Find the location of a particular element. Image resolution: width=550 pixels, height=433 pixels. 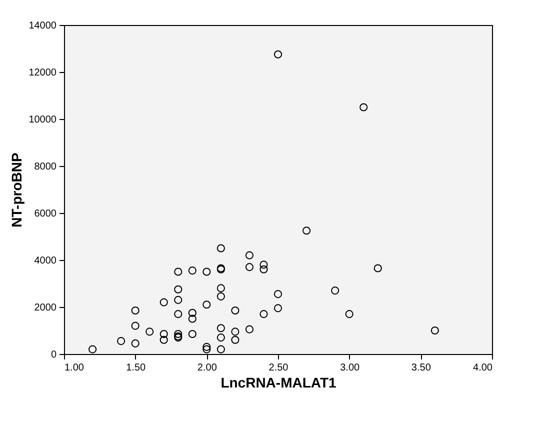

y-tick-label: 4000 is located at coordinates (45, 261).